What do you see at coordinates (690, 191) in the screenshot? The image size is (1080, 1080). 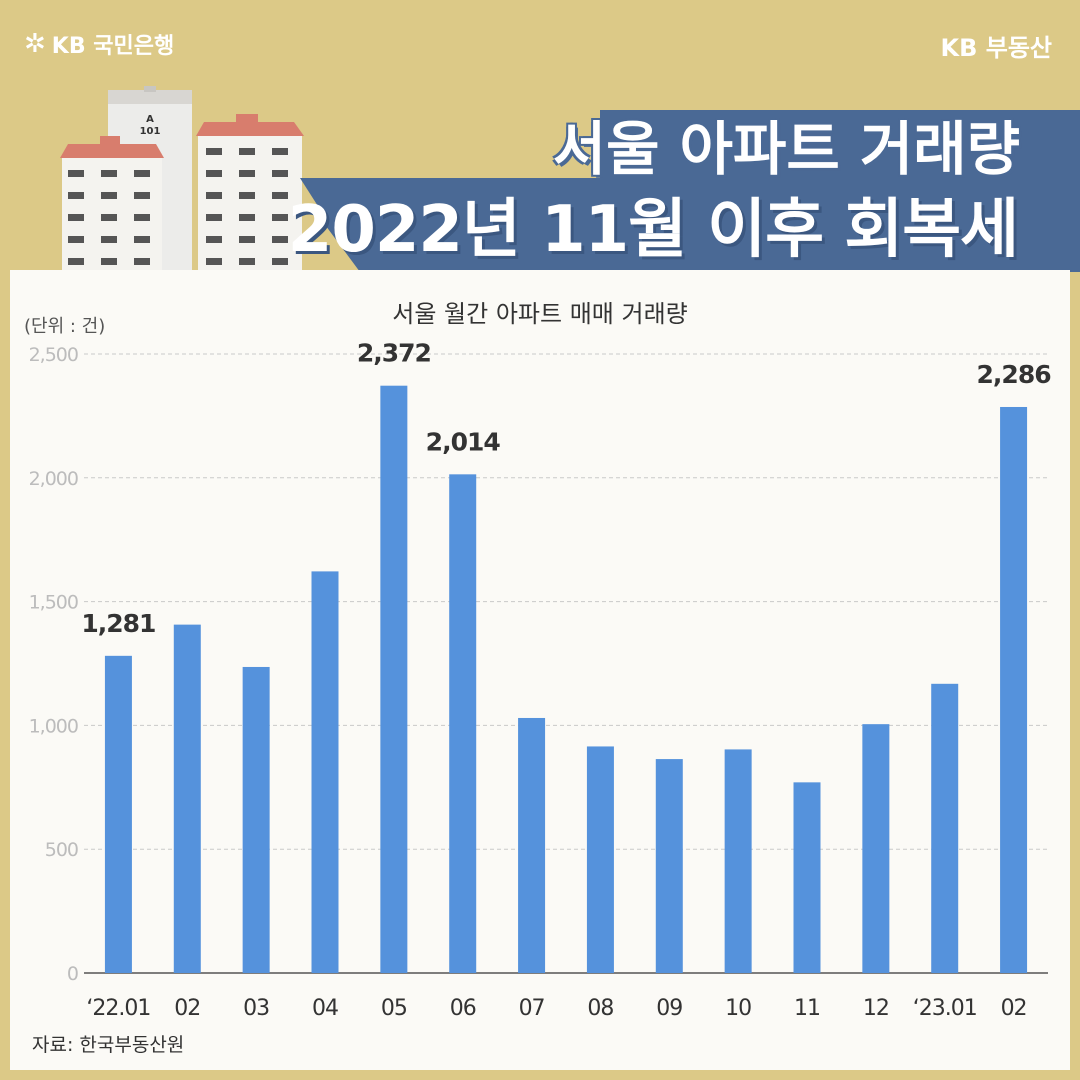 I see `headline-banner` at bounding box center [690, 191].